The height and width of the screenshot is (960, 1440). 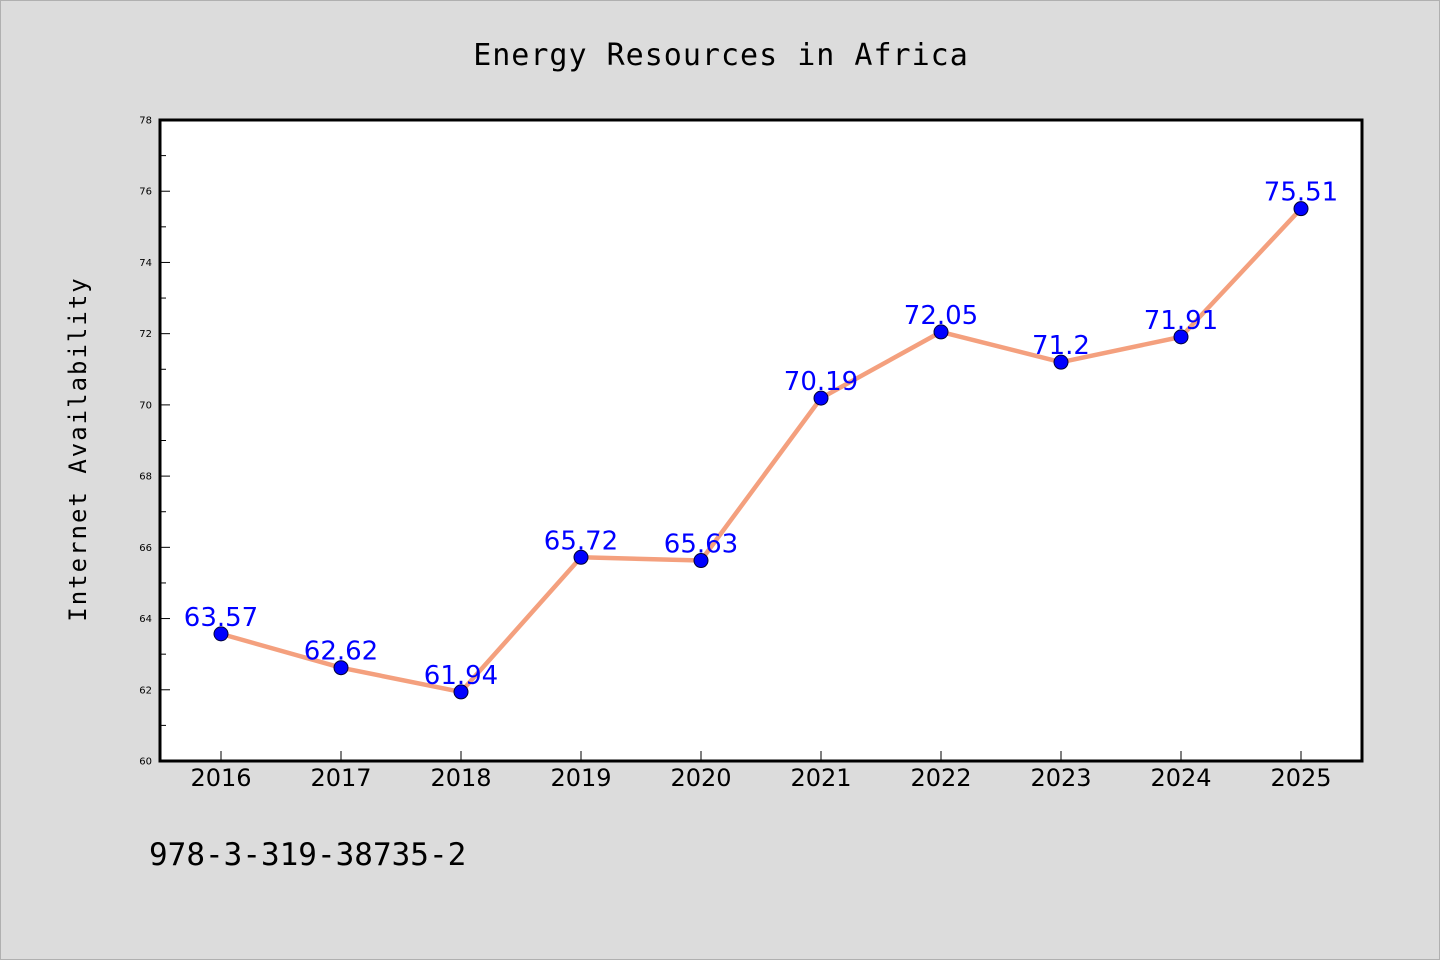 I want to click on y-tick-label: 64, so click(x=145, y=619).